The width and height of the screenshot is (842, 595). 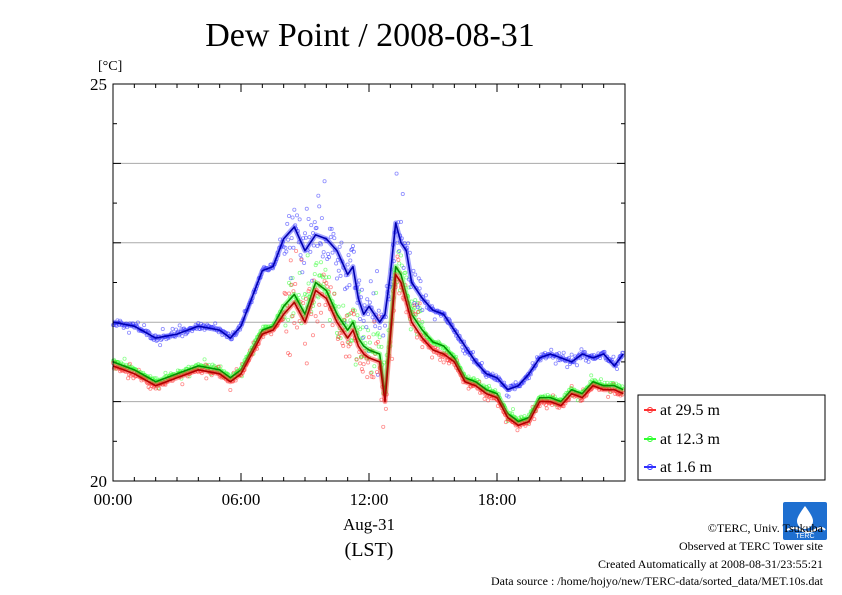 What do you see at coordinates (690, 410) in the screenshot?
I see `legend-label-29-5m: at 29.5 m` at bounding box center [690, 410].